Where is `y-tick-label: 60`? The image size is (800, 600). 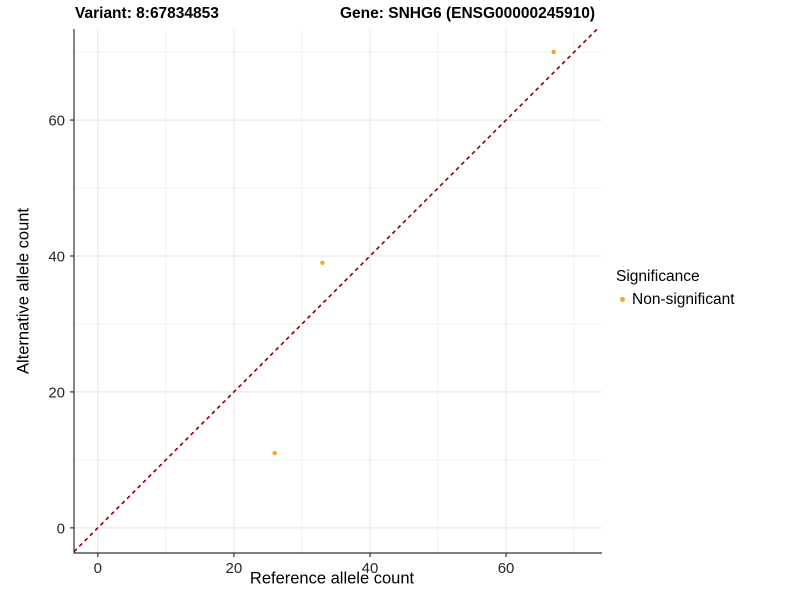 y-tick-label: 60 is located at coordinates (56, 121).